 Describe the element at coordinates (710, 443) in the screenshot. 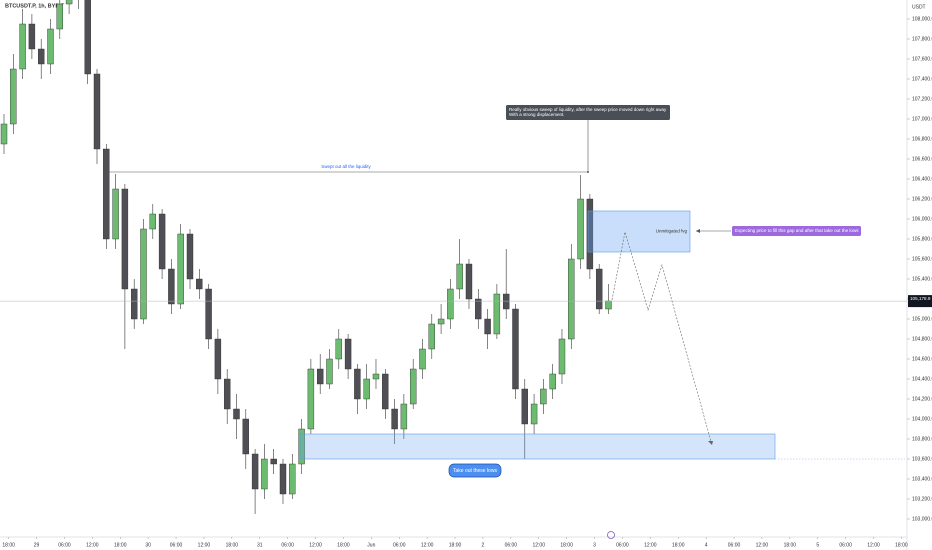

I see `projection-head` at that location.